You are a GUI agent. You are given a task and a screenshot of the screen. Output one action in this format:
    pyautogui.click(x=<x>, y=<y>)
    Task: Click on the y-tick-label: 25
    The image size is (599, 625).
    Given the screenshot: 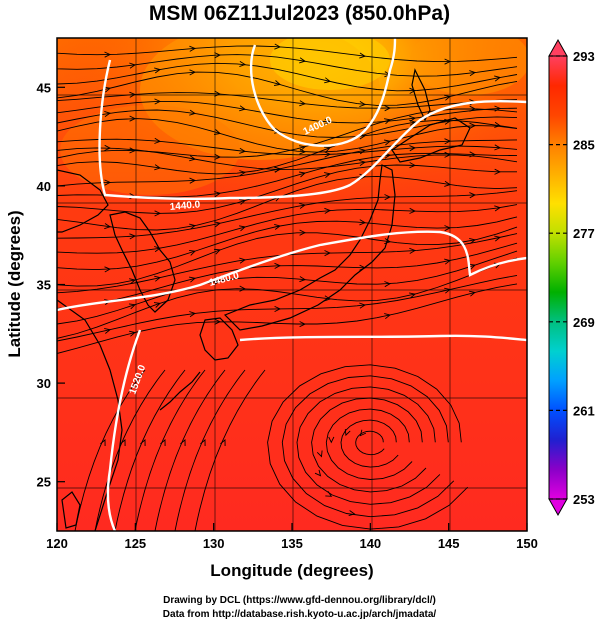 What is the action you would take?
    pyautogui.click(x=44, y=482)
    